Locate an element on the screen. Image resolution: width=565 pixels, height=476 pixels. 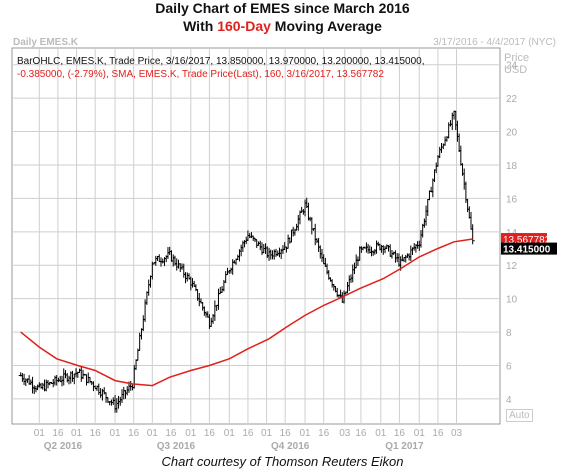
y-tick-label: 24 is located at coordinates (512, 66).